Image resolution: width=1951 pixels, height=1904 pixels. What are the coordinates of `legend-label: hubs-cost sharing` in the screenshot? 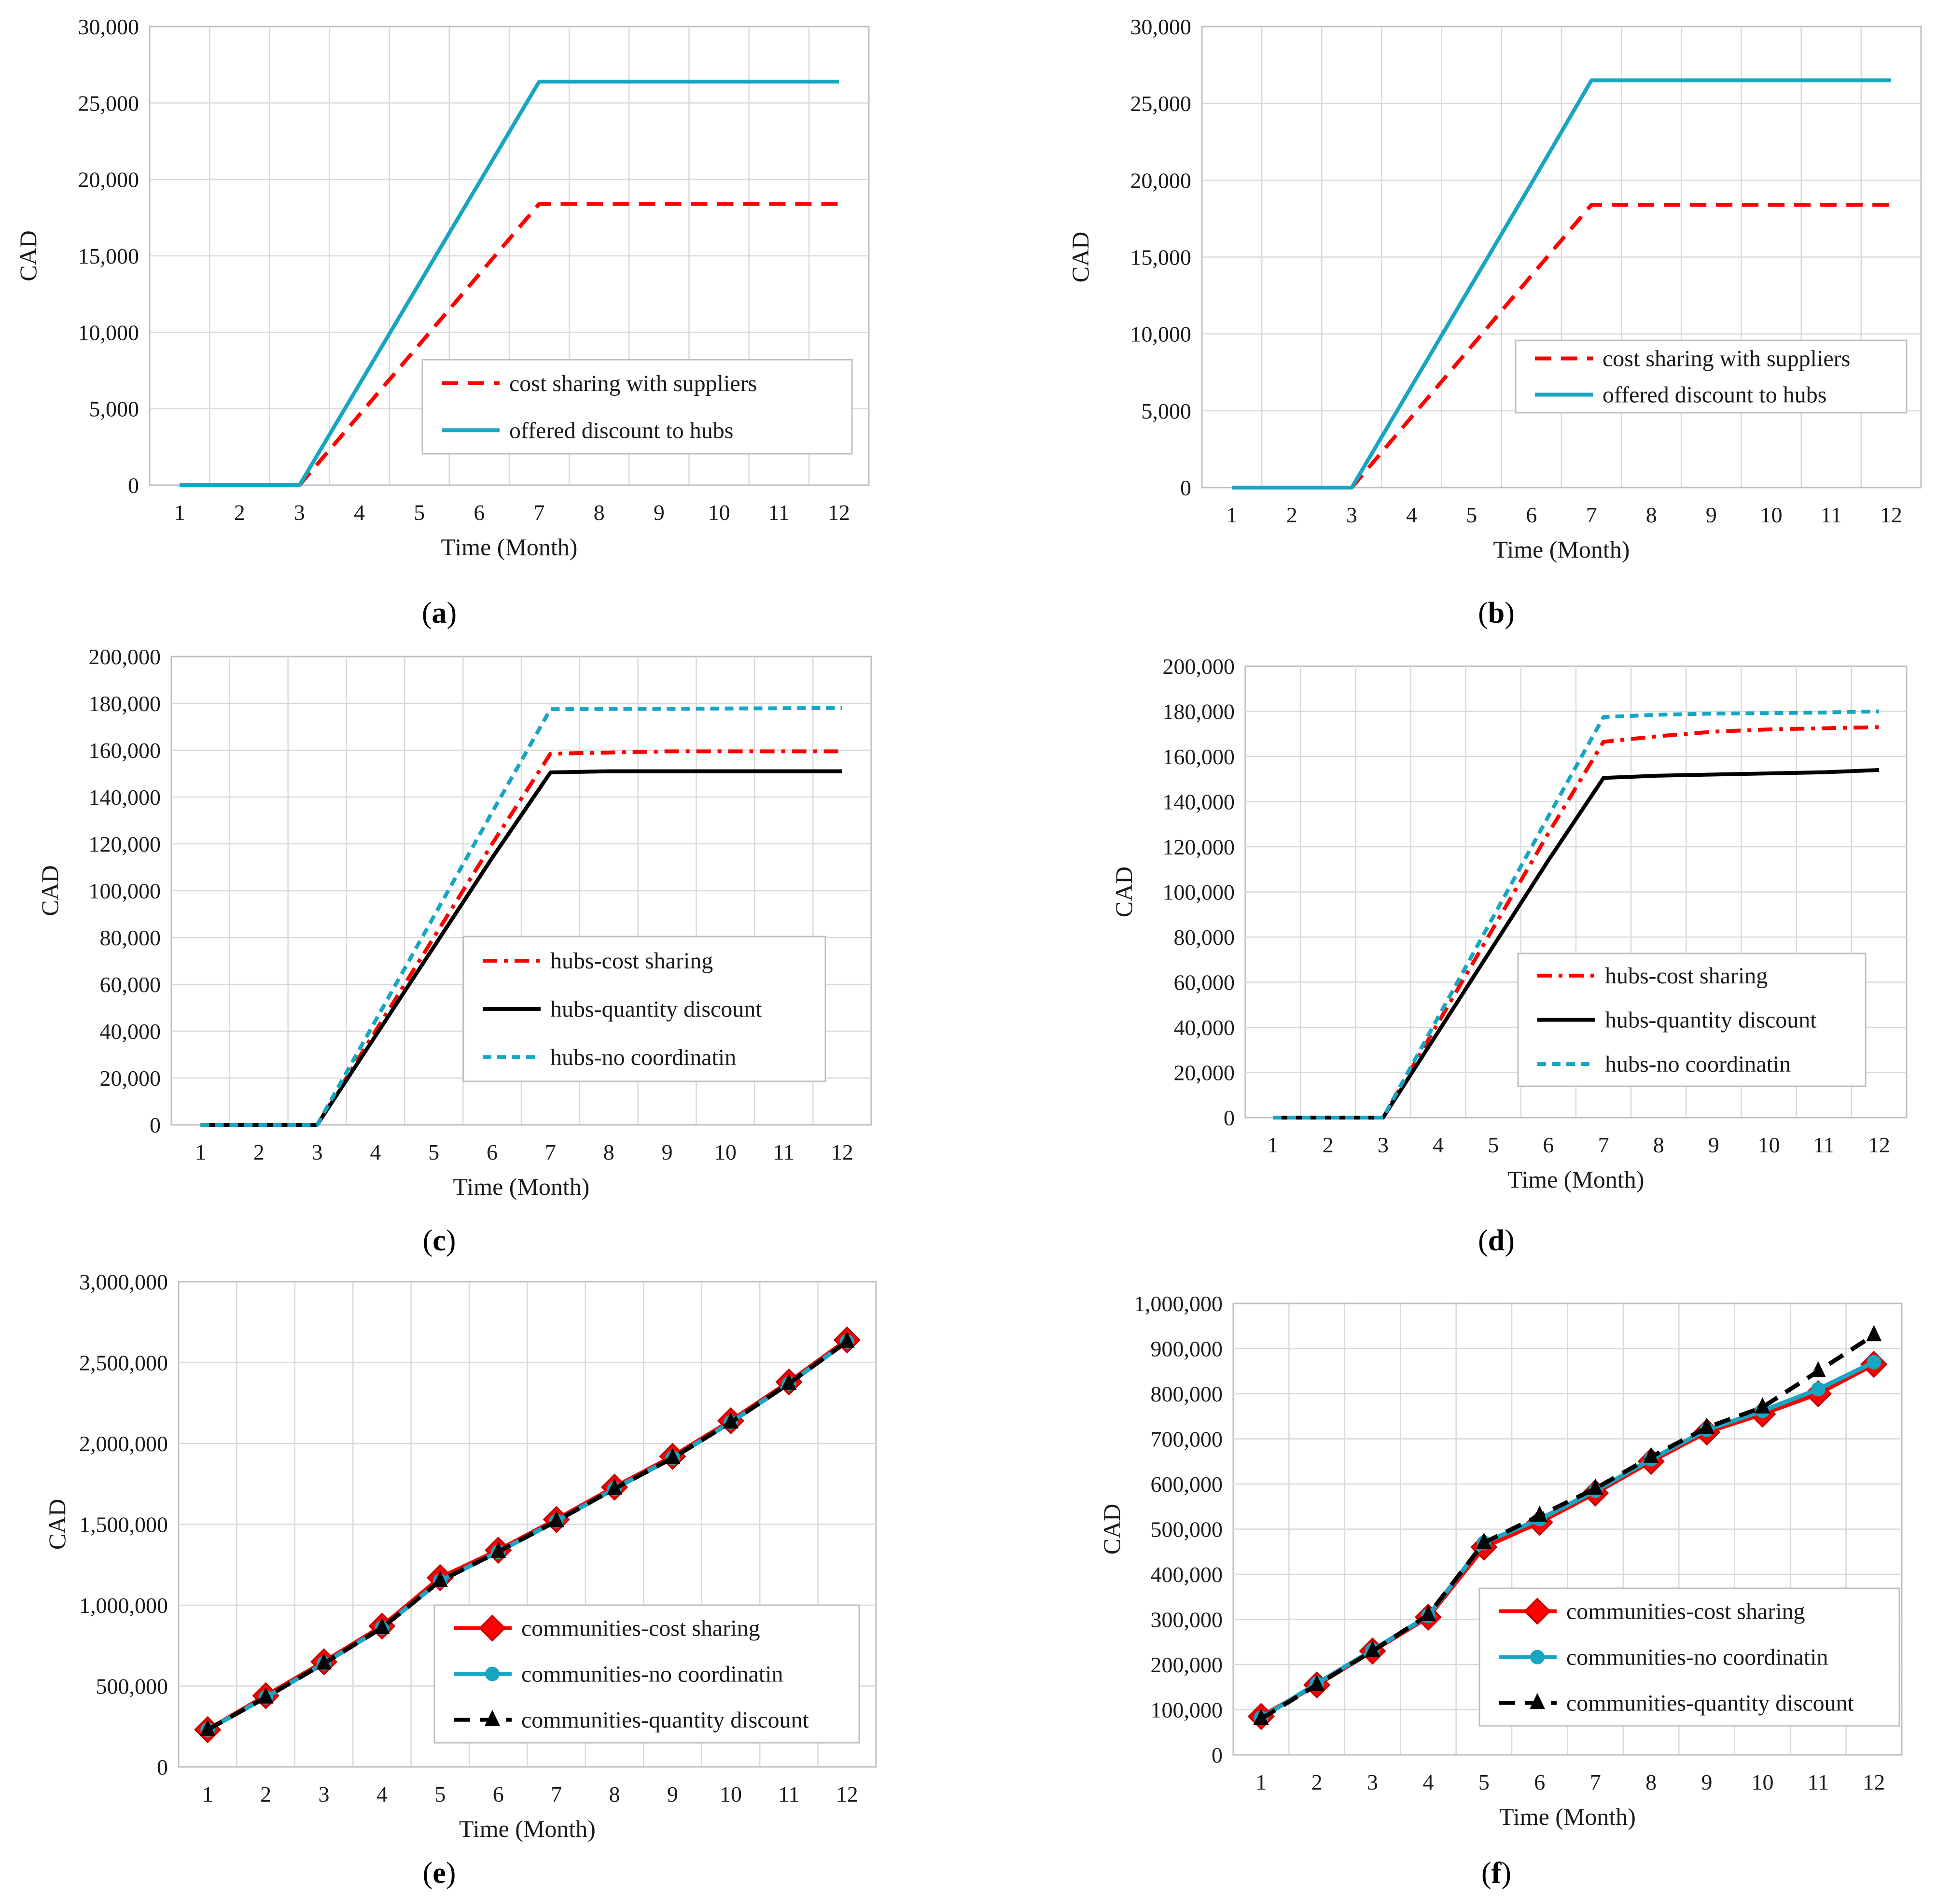 It's located at (631, 961).